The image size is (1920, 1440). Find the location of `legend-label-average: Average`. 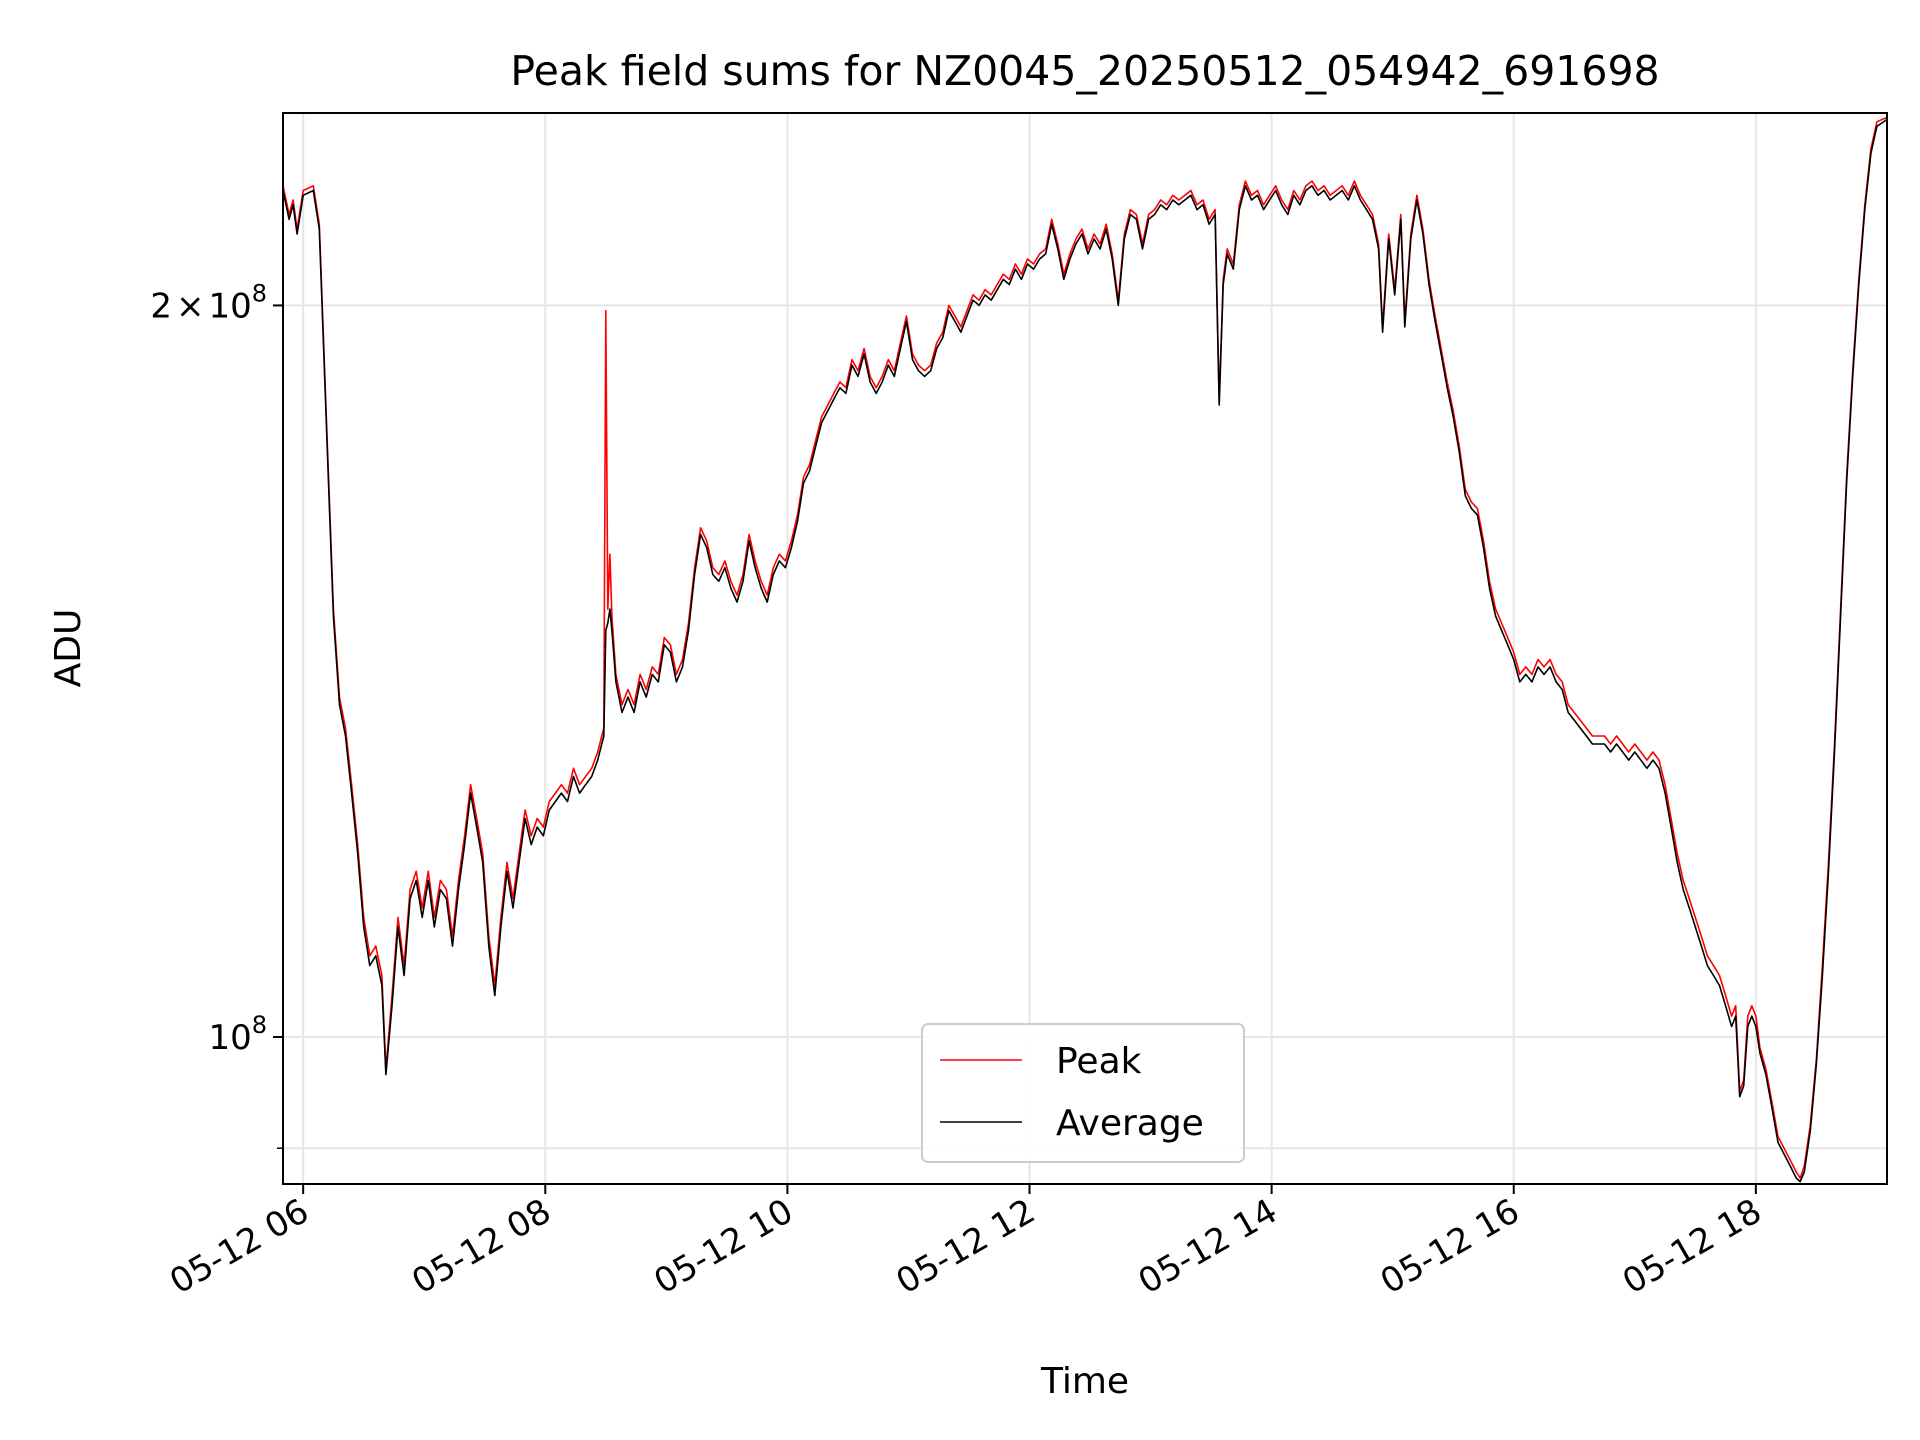

legend-label-average: Average is located at coordinates (1130, 1123).